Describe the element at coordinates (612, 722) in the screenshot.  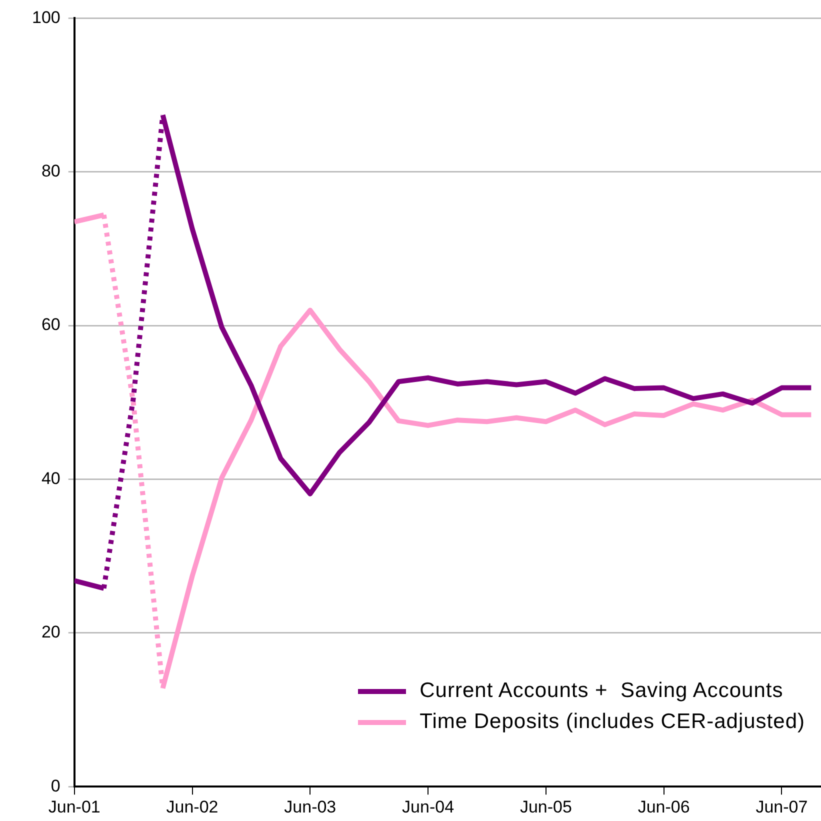
I see `legend-label: Time Deposits (includes CER-adjusted)` at that location.